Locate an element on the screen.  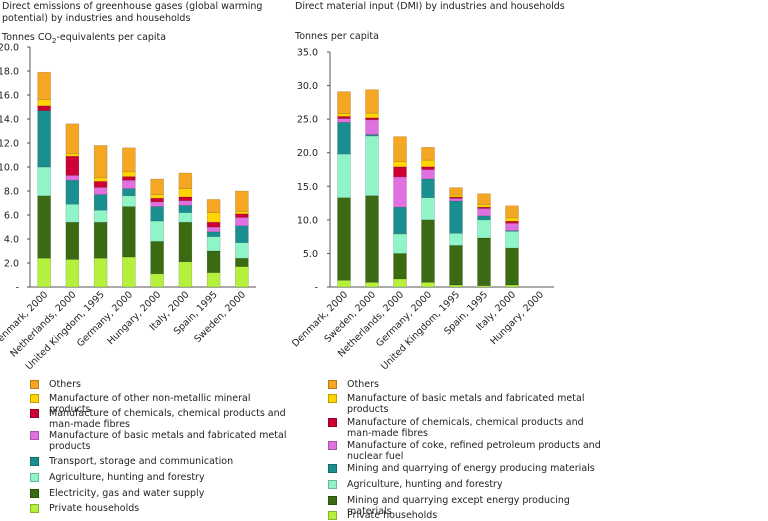
right-y-tick-label: 20.0 is located at coordinates (307, 153).